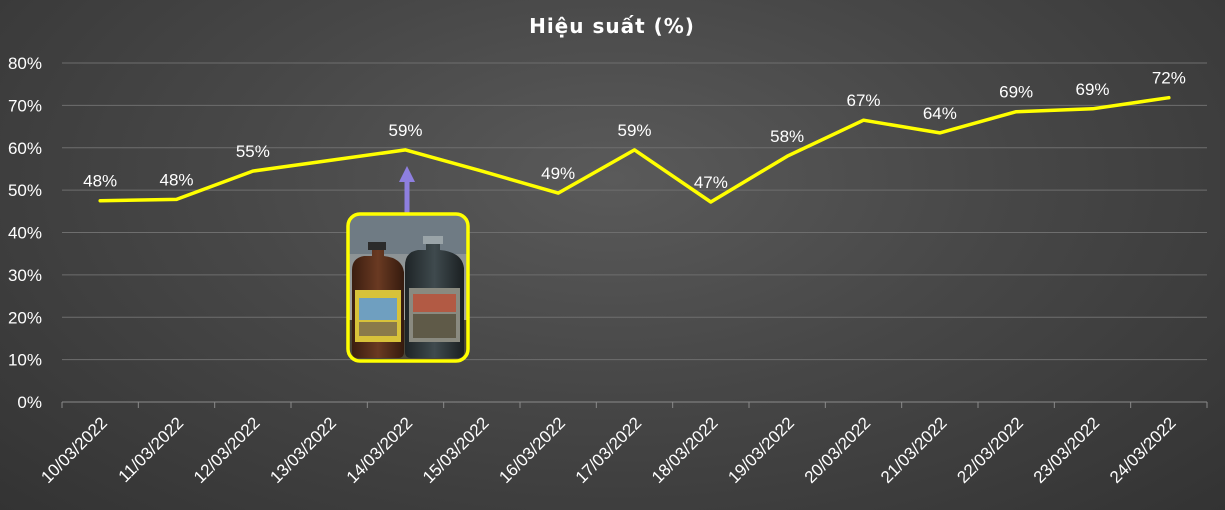  I want to click on y-tick-label: 40%, so click(25, 233).